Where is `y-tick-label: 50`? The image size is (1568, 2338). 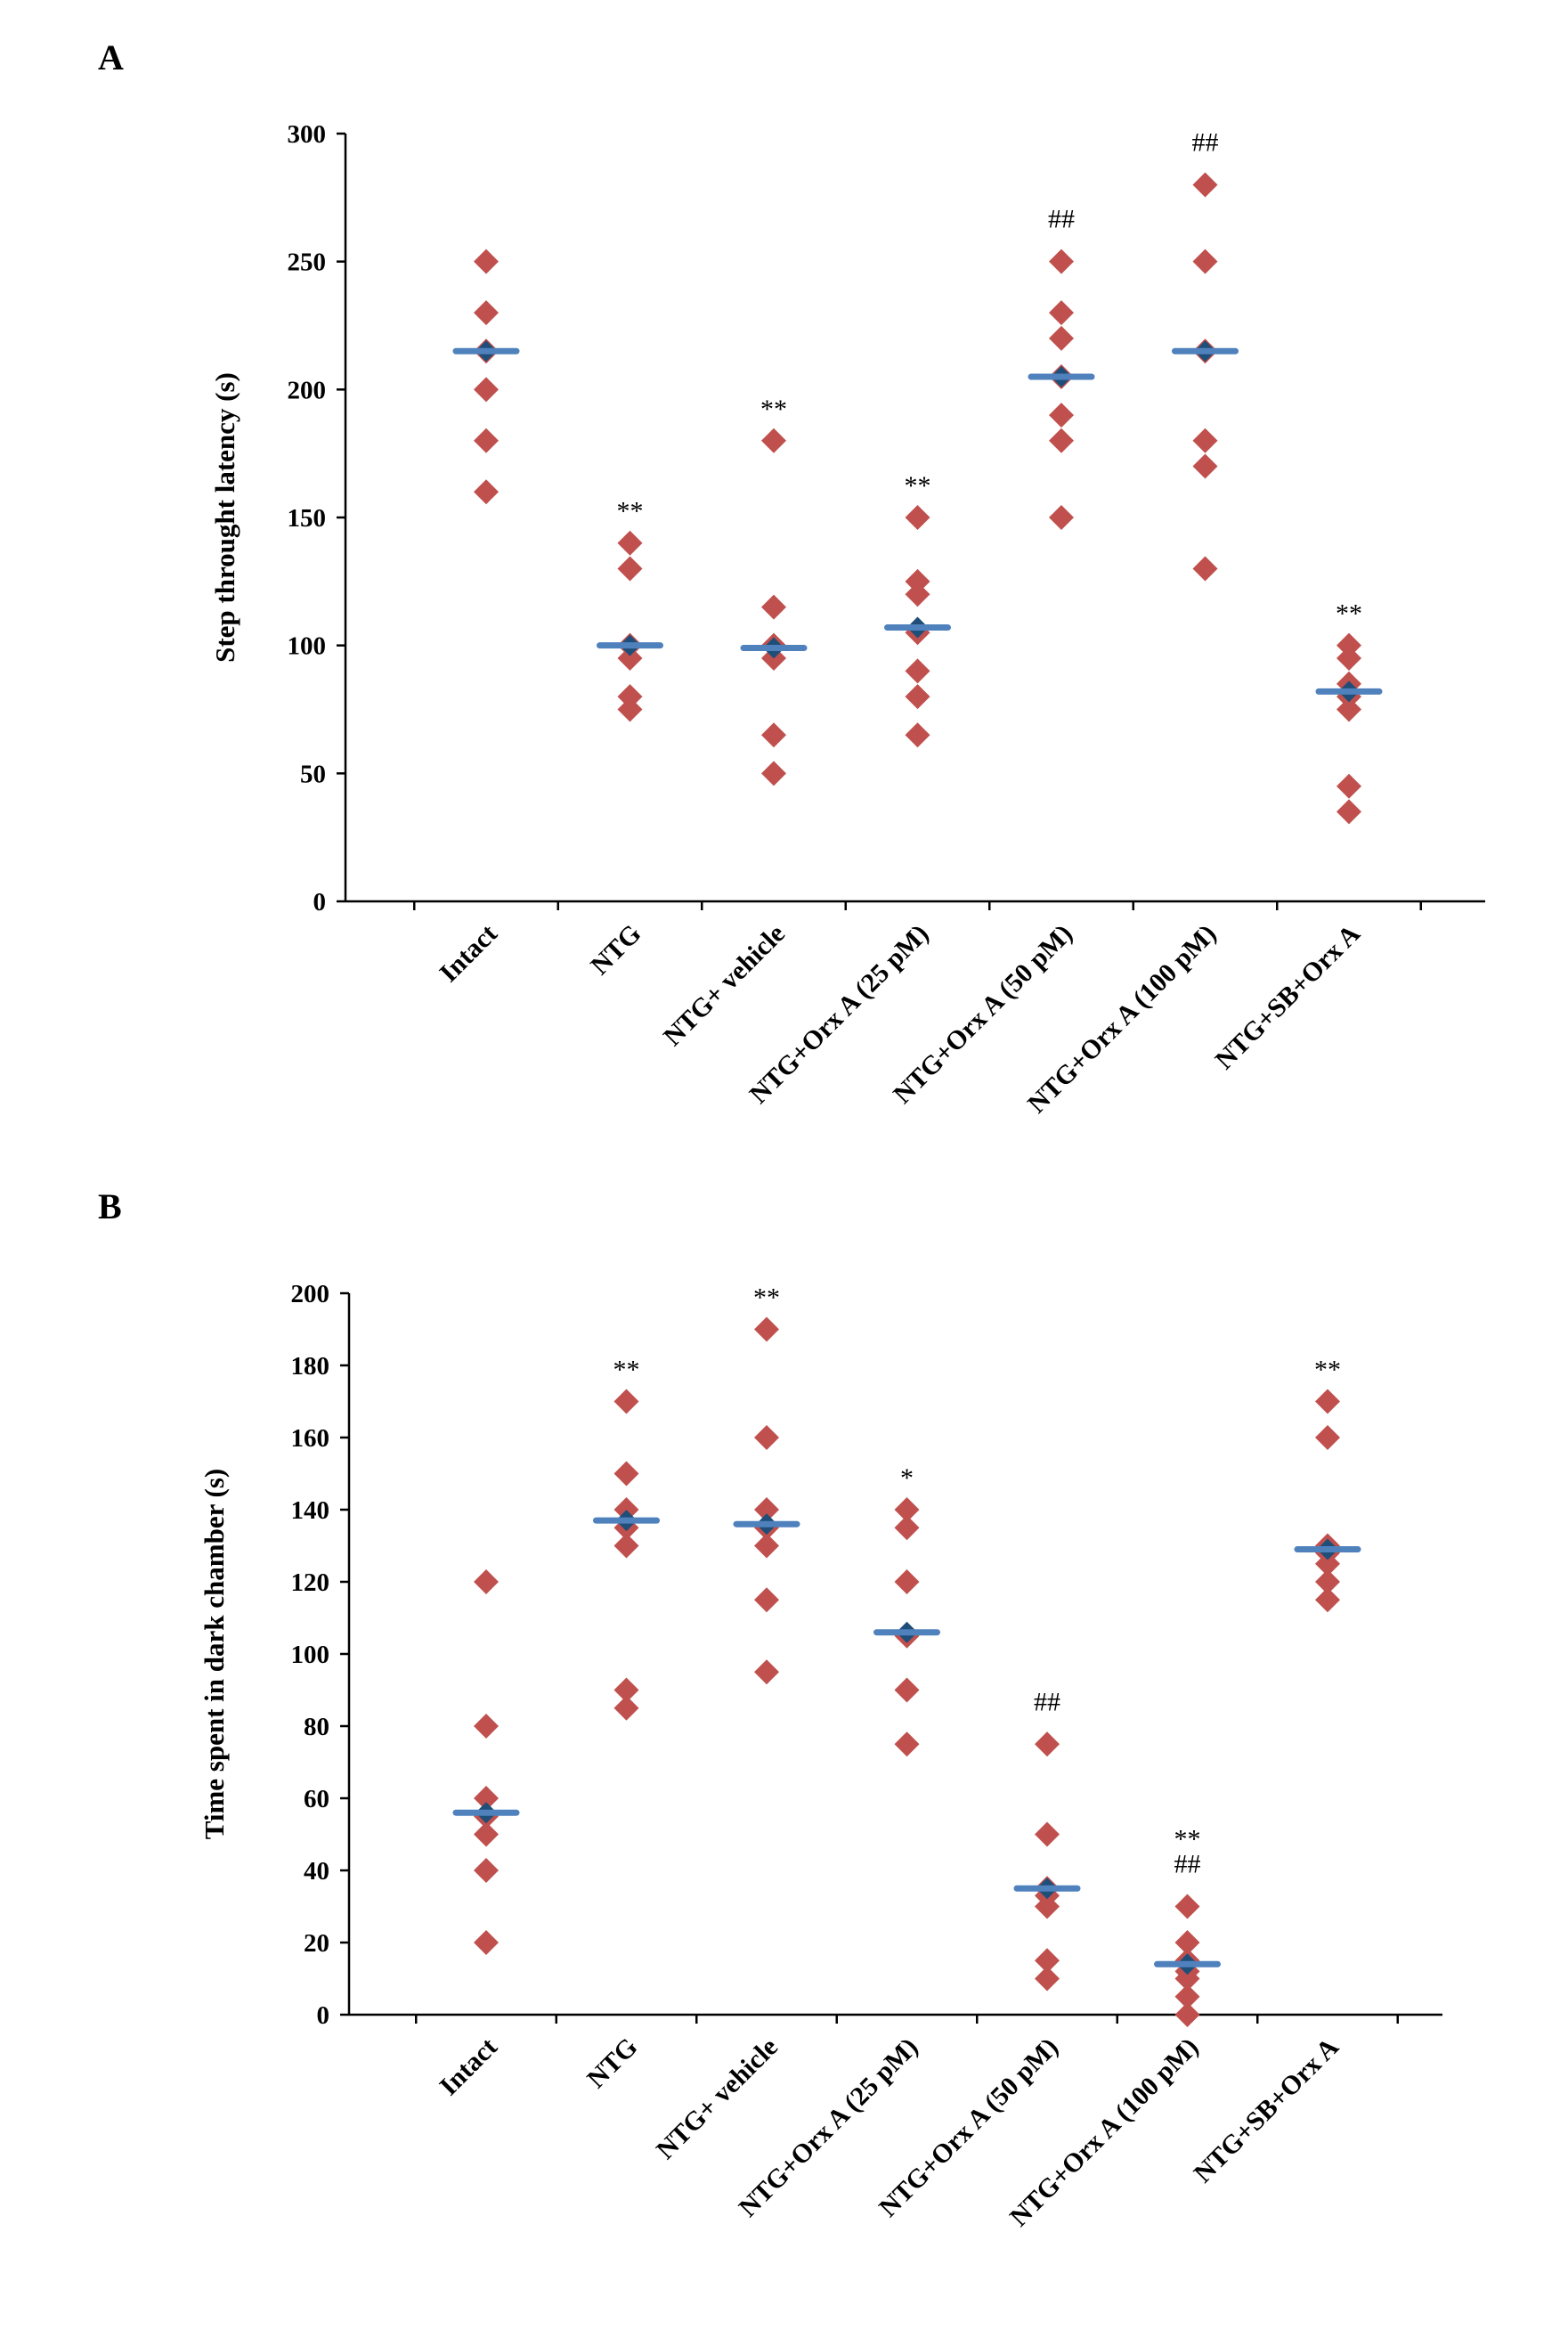
y-tick-label: 50 is located at coordinates (313, 774).